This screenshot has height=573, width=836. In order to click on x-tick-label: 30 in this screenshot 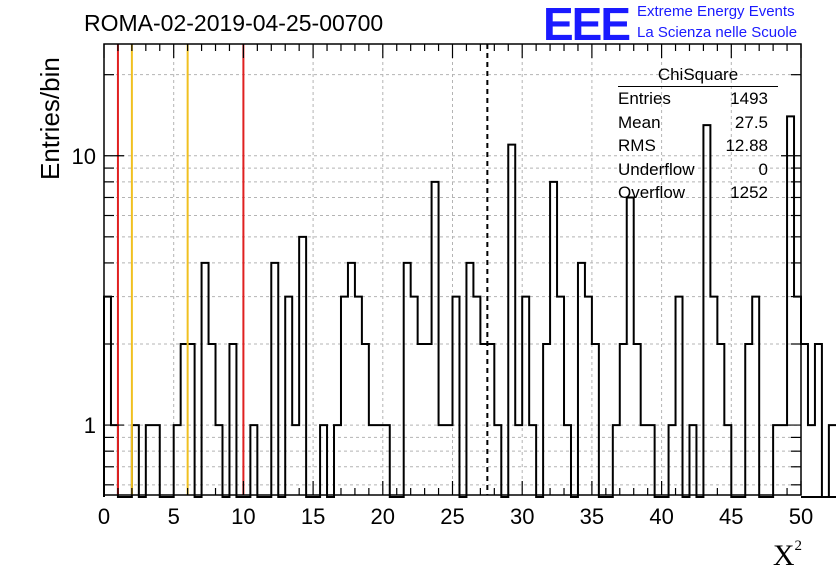, I will do `click(522, 516)`.